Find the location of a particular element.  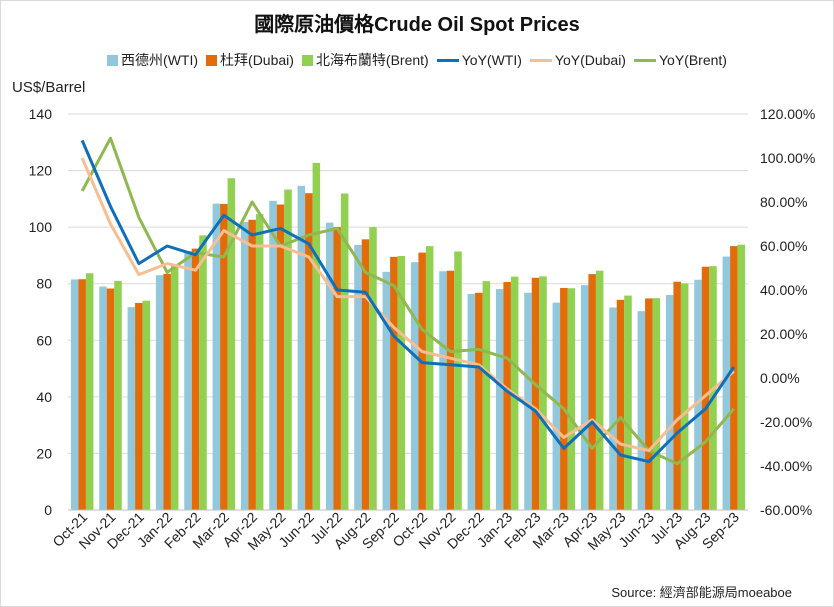

legend-label: 杜拜(Dubai) is located at coordinates (257, 60).